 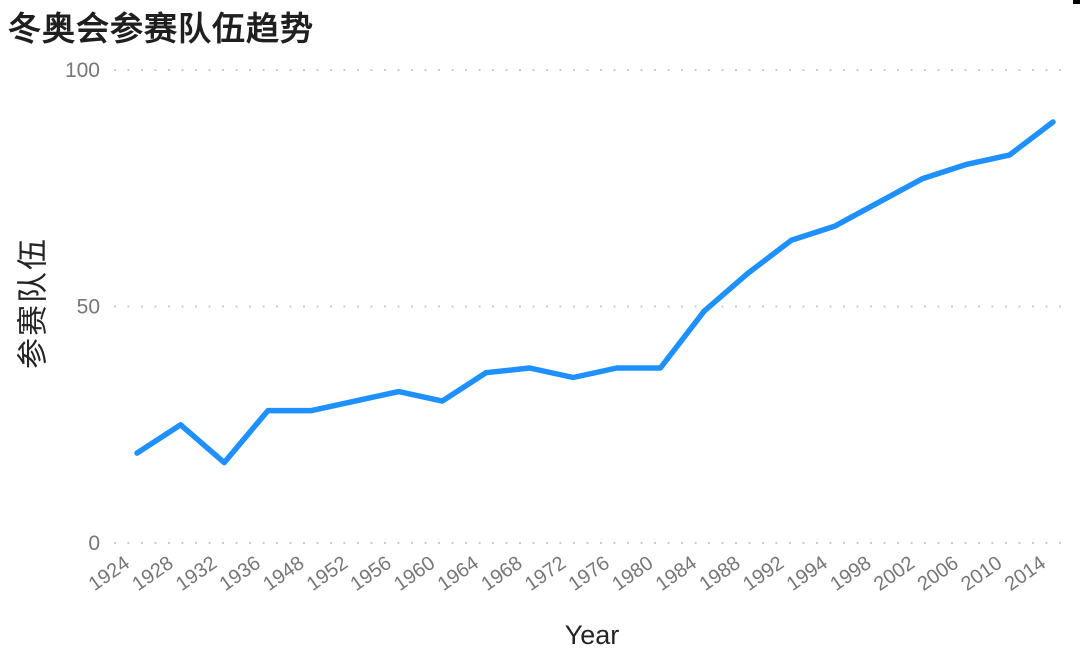 I want to click on x-tick-label: 1932, so click(x=196, y=574).